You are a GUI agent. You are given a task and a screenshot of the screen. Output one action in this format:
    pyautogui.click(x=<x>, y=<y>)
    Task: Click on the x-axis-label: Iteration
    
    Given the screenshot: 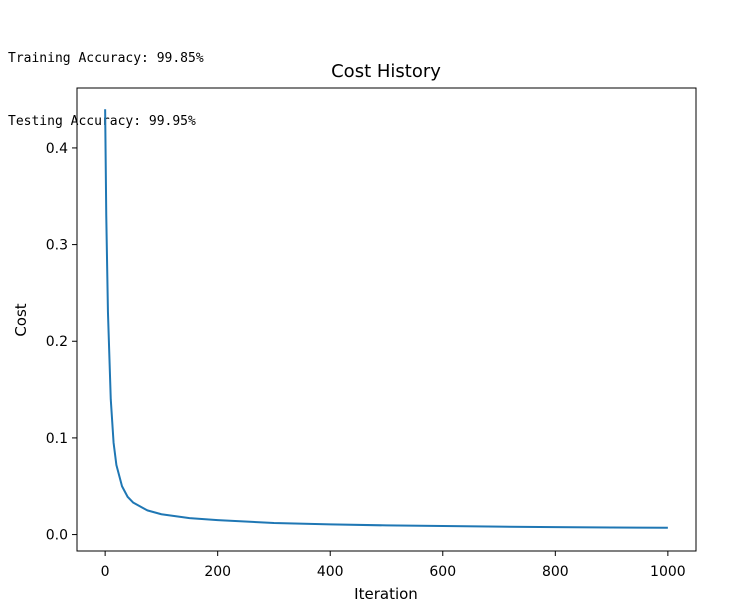 What is the action you would take?
    pyautogui.click(x=386, y=594)
    